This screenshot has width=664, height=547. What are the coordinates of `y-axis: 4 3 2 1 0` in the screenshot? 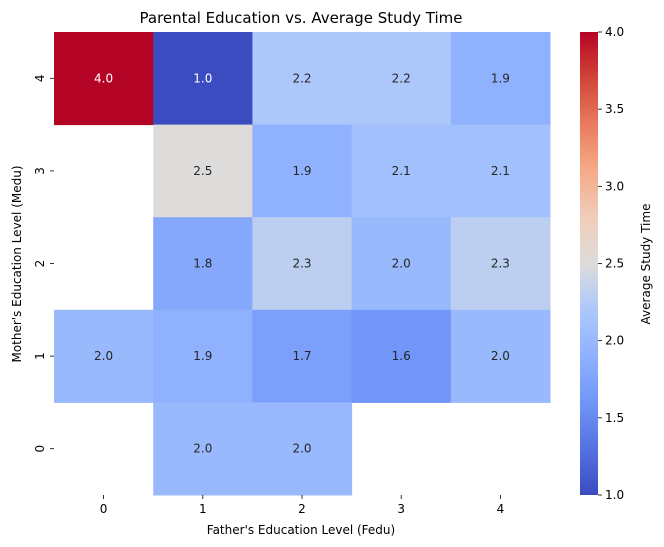 It's located at (43, 263).